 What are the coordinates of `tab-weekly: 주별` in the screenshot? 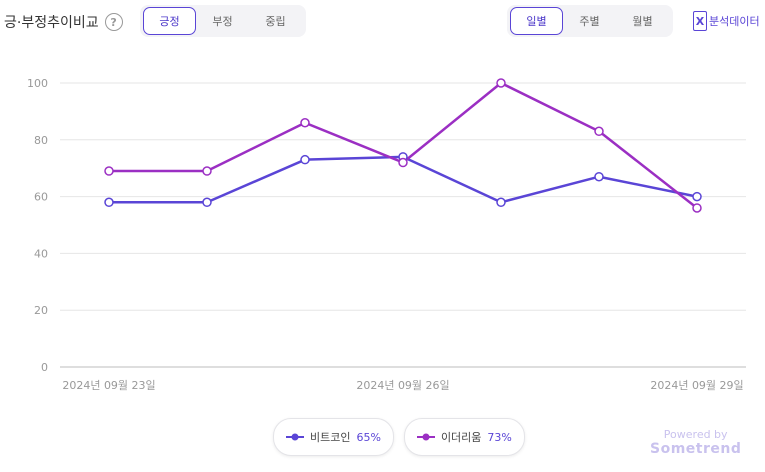 It's located at (589, 21).